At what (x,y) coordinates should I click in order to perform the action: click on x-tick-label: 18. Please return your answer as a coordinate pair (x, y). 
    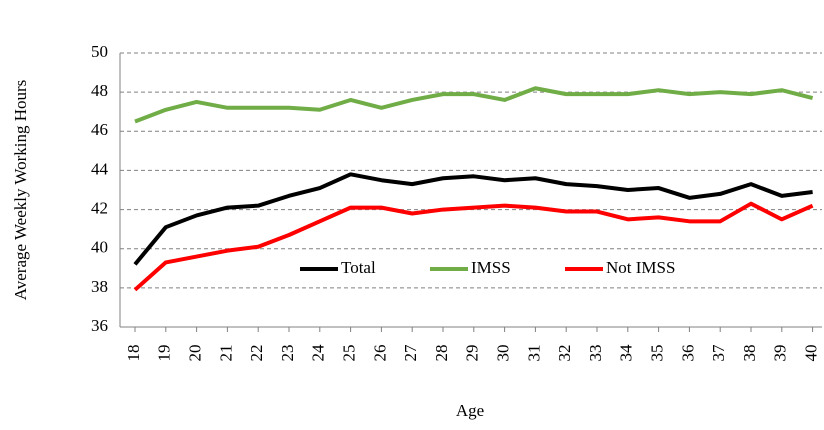
    Looking at the image, I should click on (133, 353).